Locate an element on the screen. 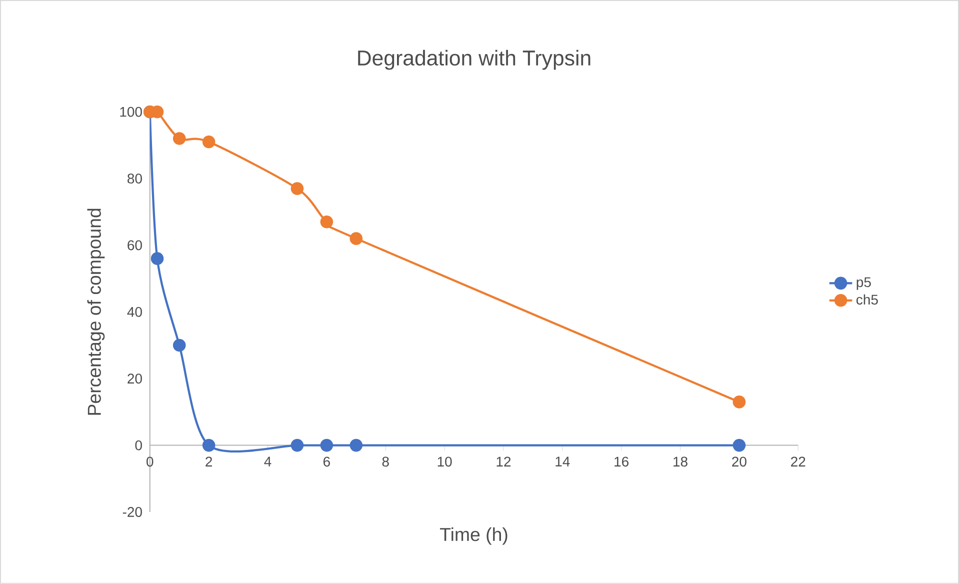  x-tick-label: 14 is located at coordinates (563, 461).